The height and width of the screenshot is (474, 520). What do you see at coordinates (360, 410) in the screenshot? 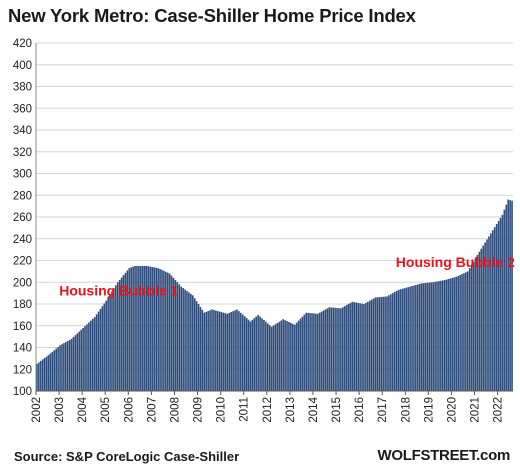
I see `x-tick-label: 2016` at bounding box center [360, 410].